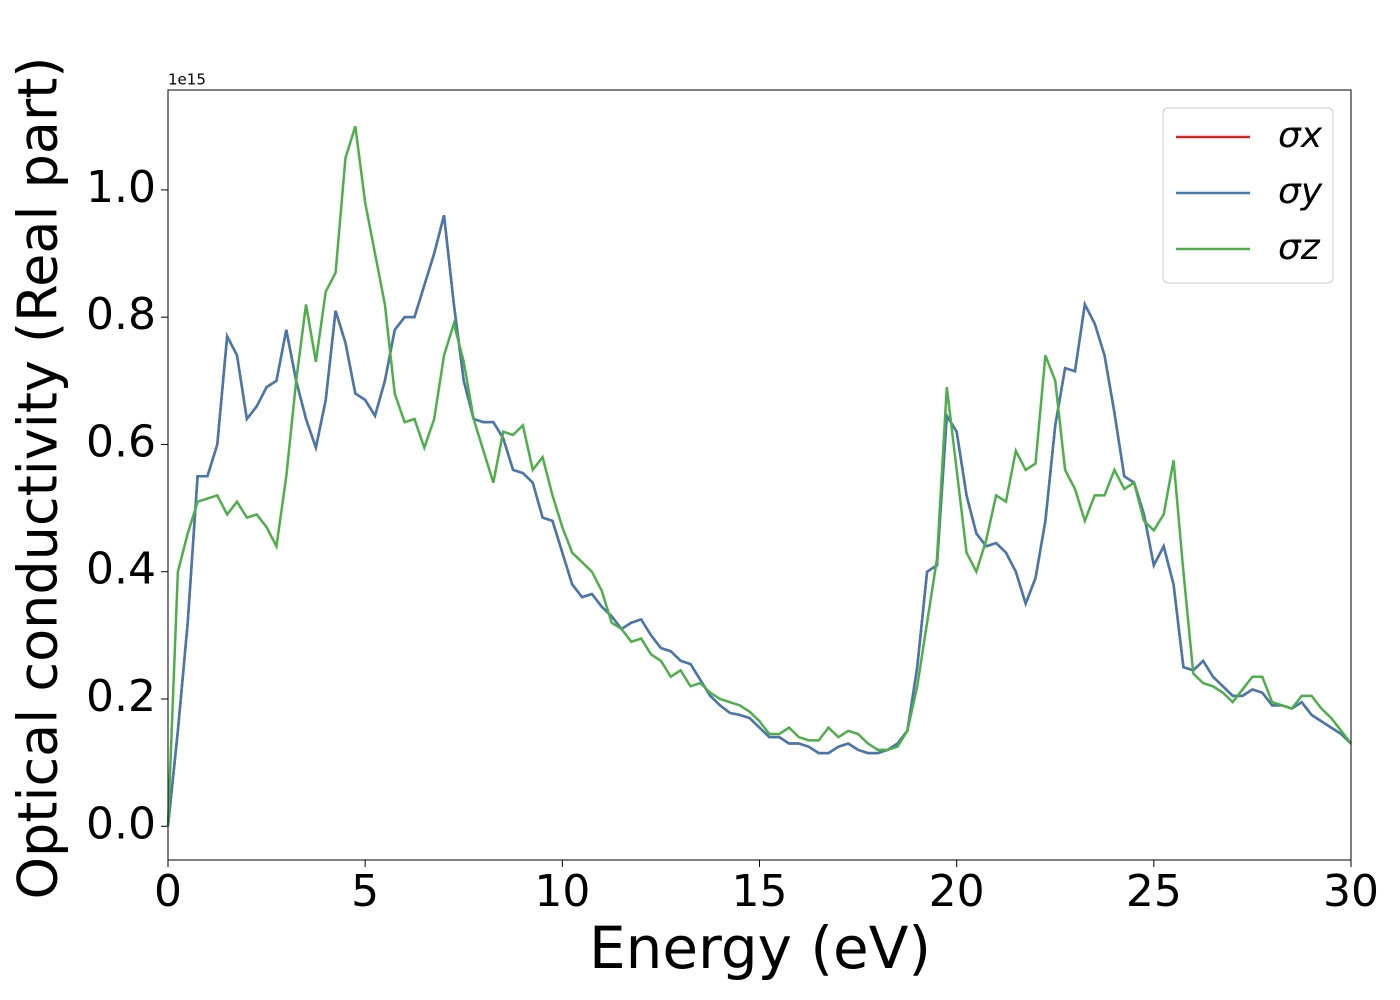 The image size is (1400, 1000). Describe the element at coordinates (760, 891) in the screenshot. I see `x-tick-label: 15` at that location.